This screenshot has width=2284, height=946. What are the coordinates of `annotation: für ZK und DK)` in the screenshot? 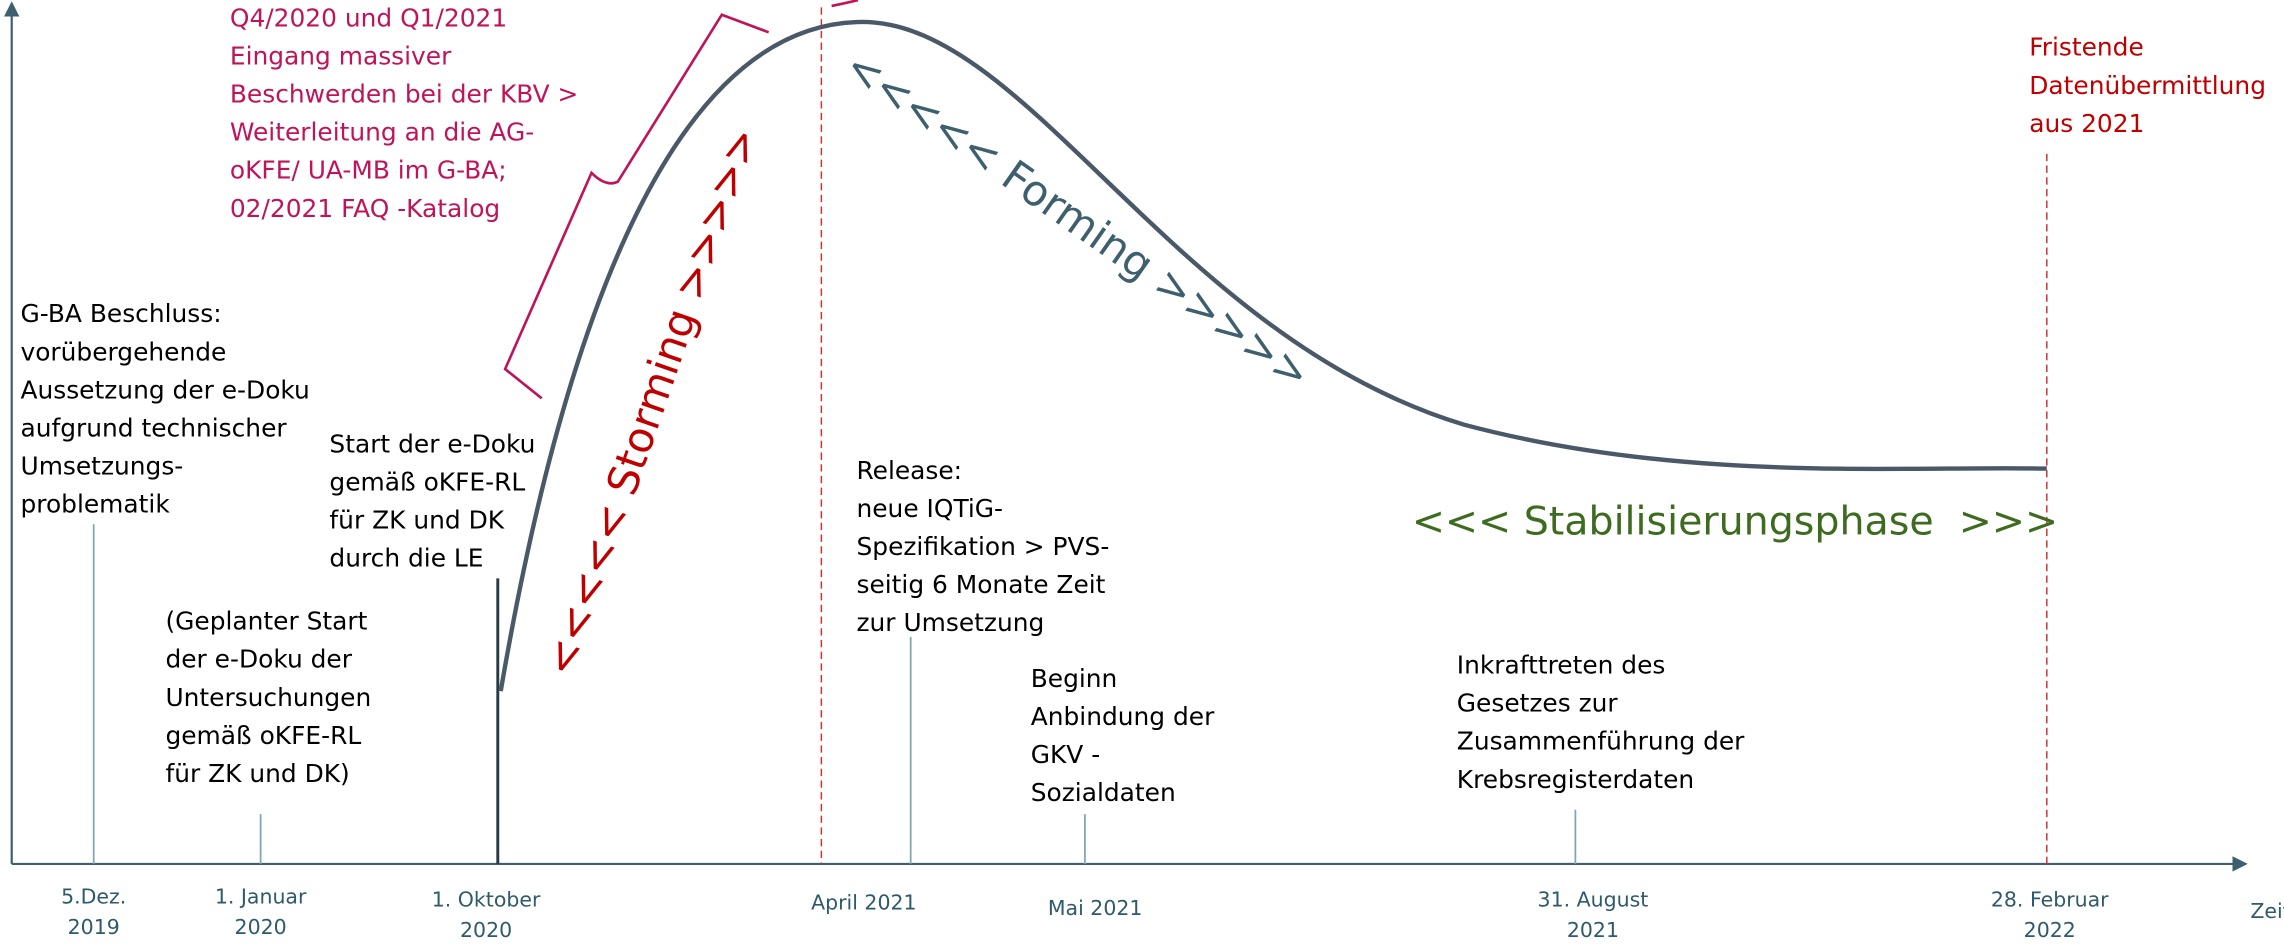 It's located at (257, 773).